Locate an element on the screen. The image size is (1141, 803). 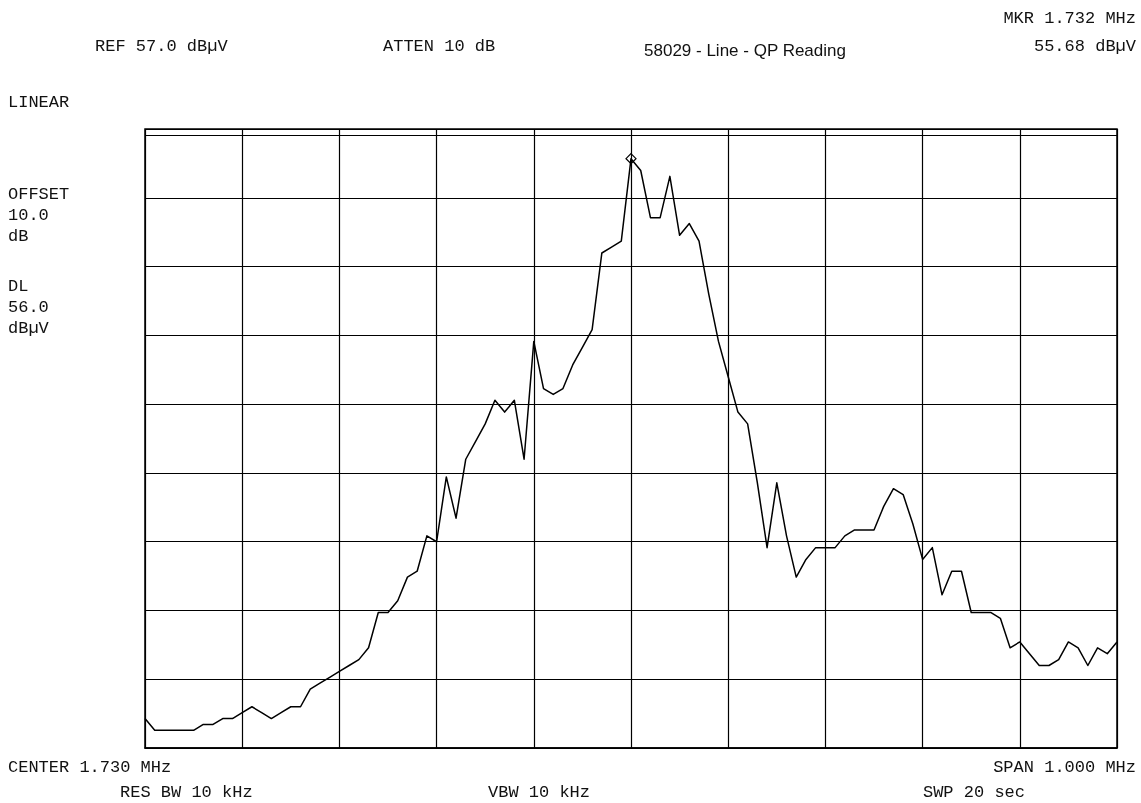
text: VBW 10 kHz is located at coordinates (539, 792).